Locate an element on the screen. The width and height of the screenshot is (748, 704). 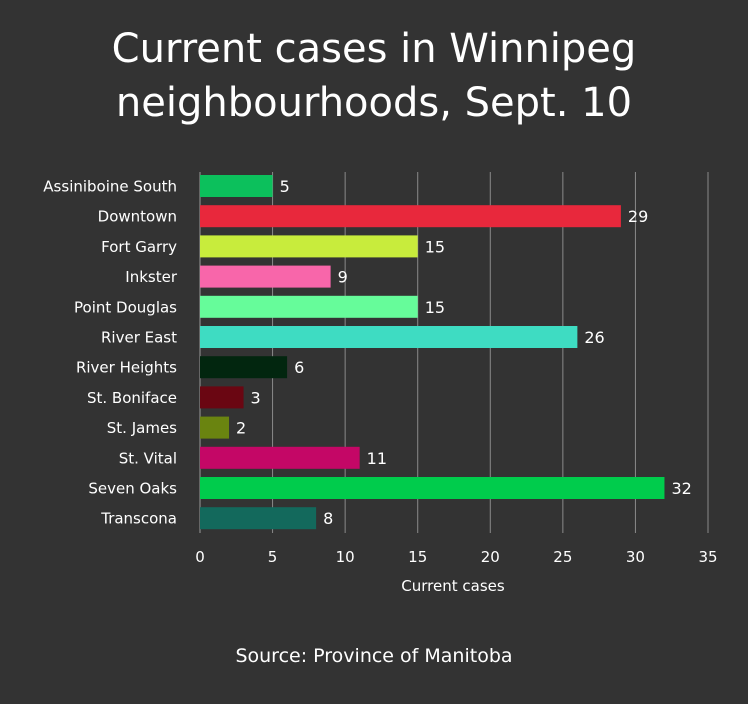
x-tick-label: 35 is located at coordinates (707, 557).